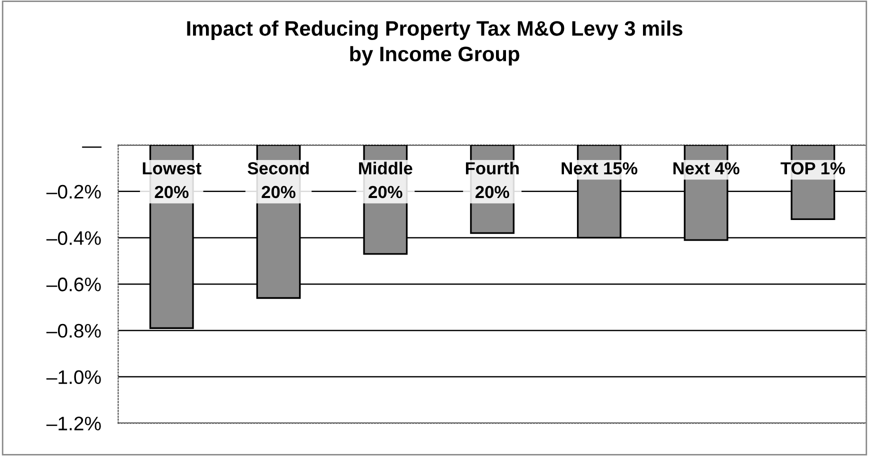 The image size is (869, 456). Describe the element at coordinates (434, 43) in the screenshot. I see `chart-title: Impact of Reducing Property Tax M&O Levy 3 mils by Income Group` at that location.